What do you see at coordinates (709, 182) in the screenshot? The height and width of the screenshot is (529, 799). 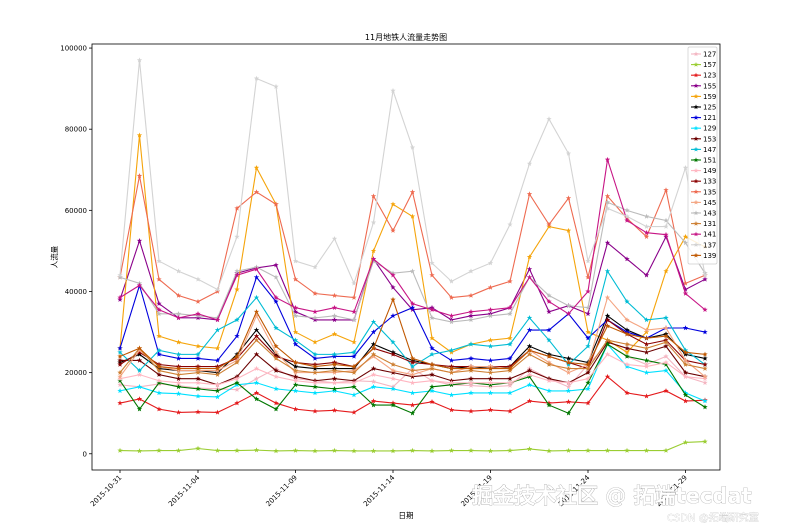 I see `legend-label: 133` at bounding box center [709, 182].